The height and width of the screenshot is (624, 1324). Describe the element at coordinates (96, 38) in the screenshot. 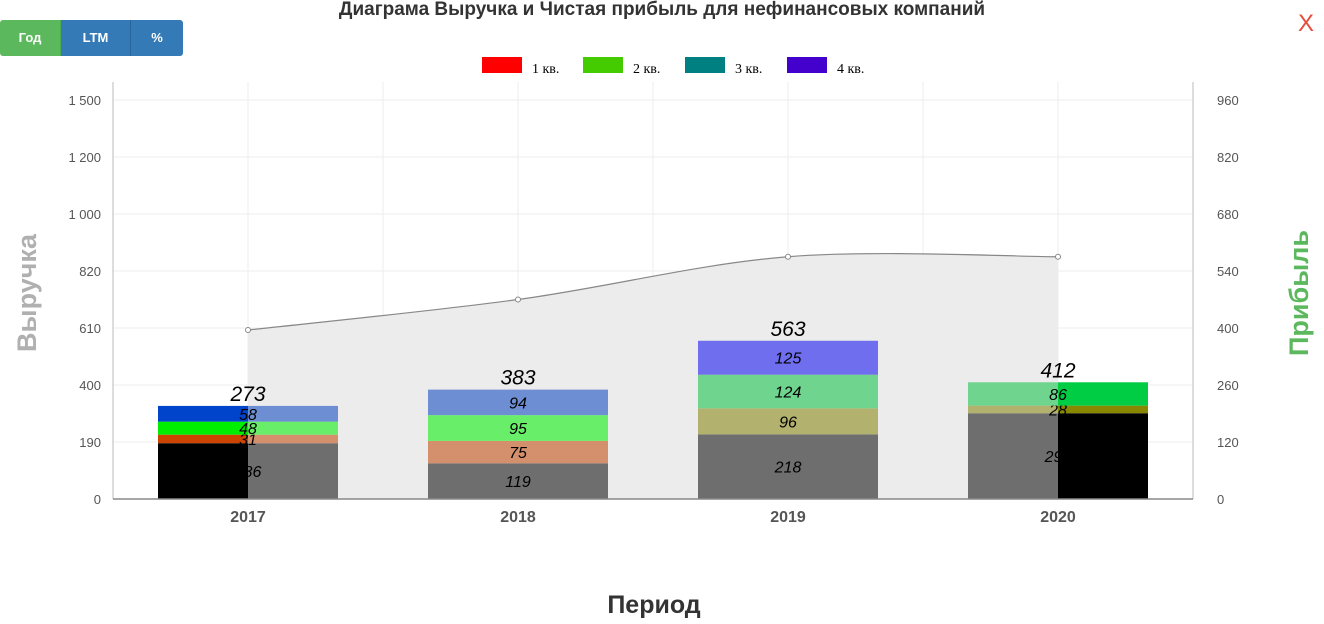

I see `ltm-button: LTM` at that location.